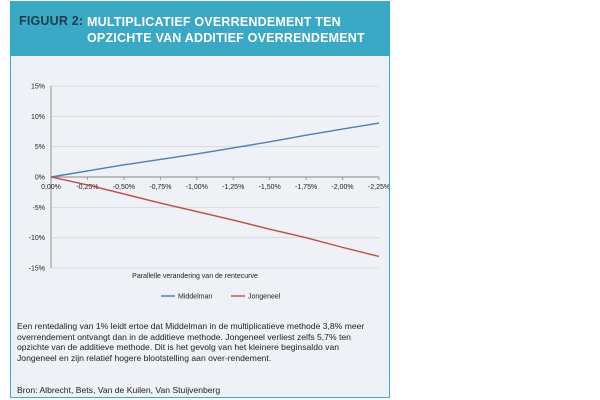 The width and height of the screenshot is (600, 400). I want to click on x-tick-label: -0,50%, so click(124, 187).